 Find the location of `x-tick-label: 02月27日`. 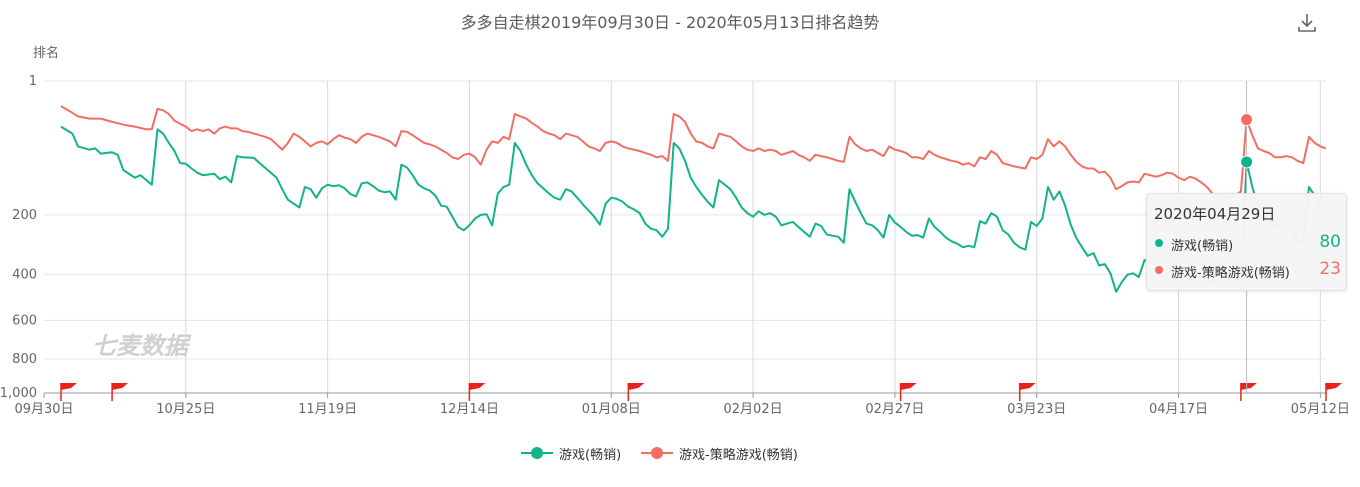

x-tick-label: 02月27日 is located at coordinates (894, 409).